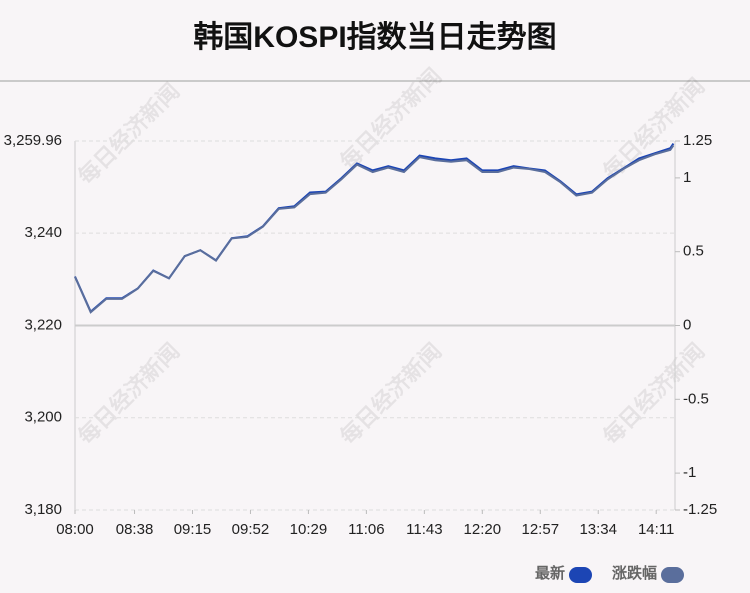 The image size is (750, 593). What do you see at coordinates (424, 529) in the screenshot?
I see `x-tick-label: 11:43` at bounding box center [424, 529].